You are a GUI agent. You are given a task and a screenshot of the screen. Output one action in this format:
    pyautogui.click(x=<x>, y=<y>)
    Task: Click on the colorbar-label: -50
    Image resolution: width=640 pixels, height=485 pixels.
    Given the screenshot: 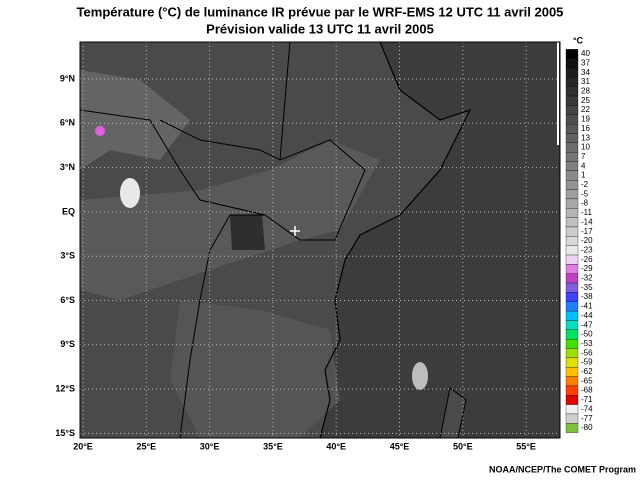 What is the action you would take?
    pyautogui.click(x=587, y=334)
    